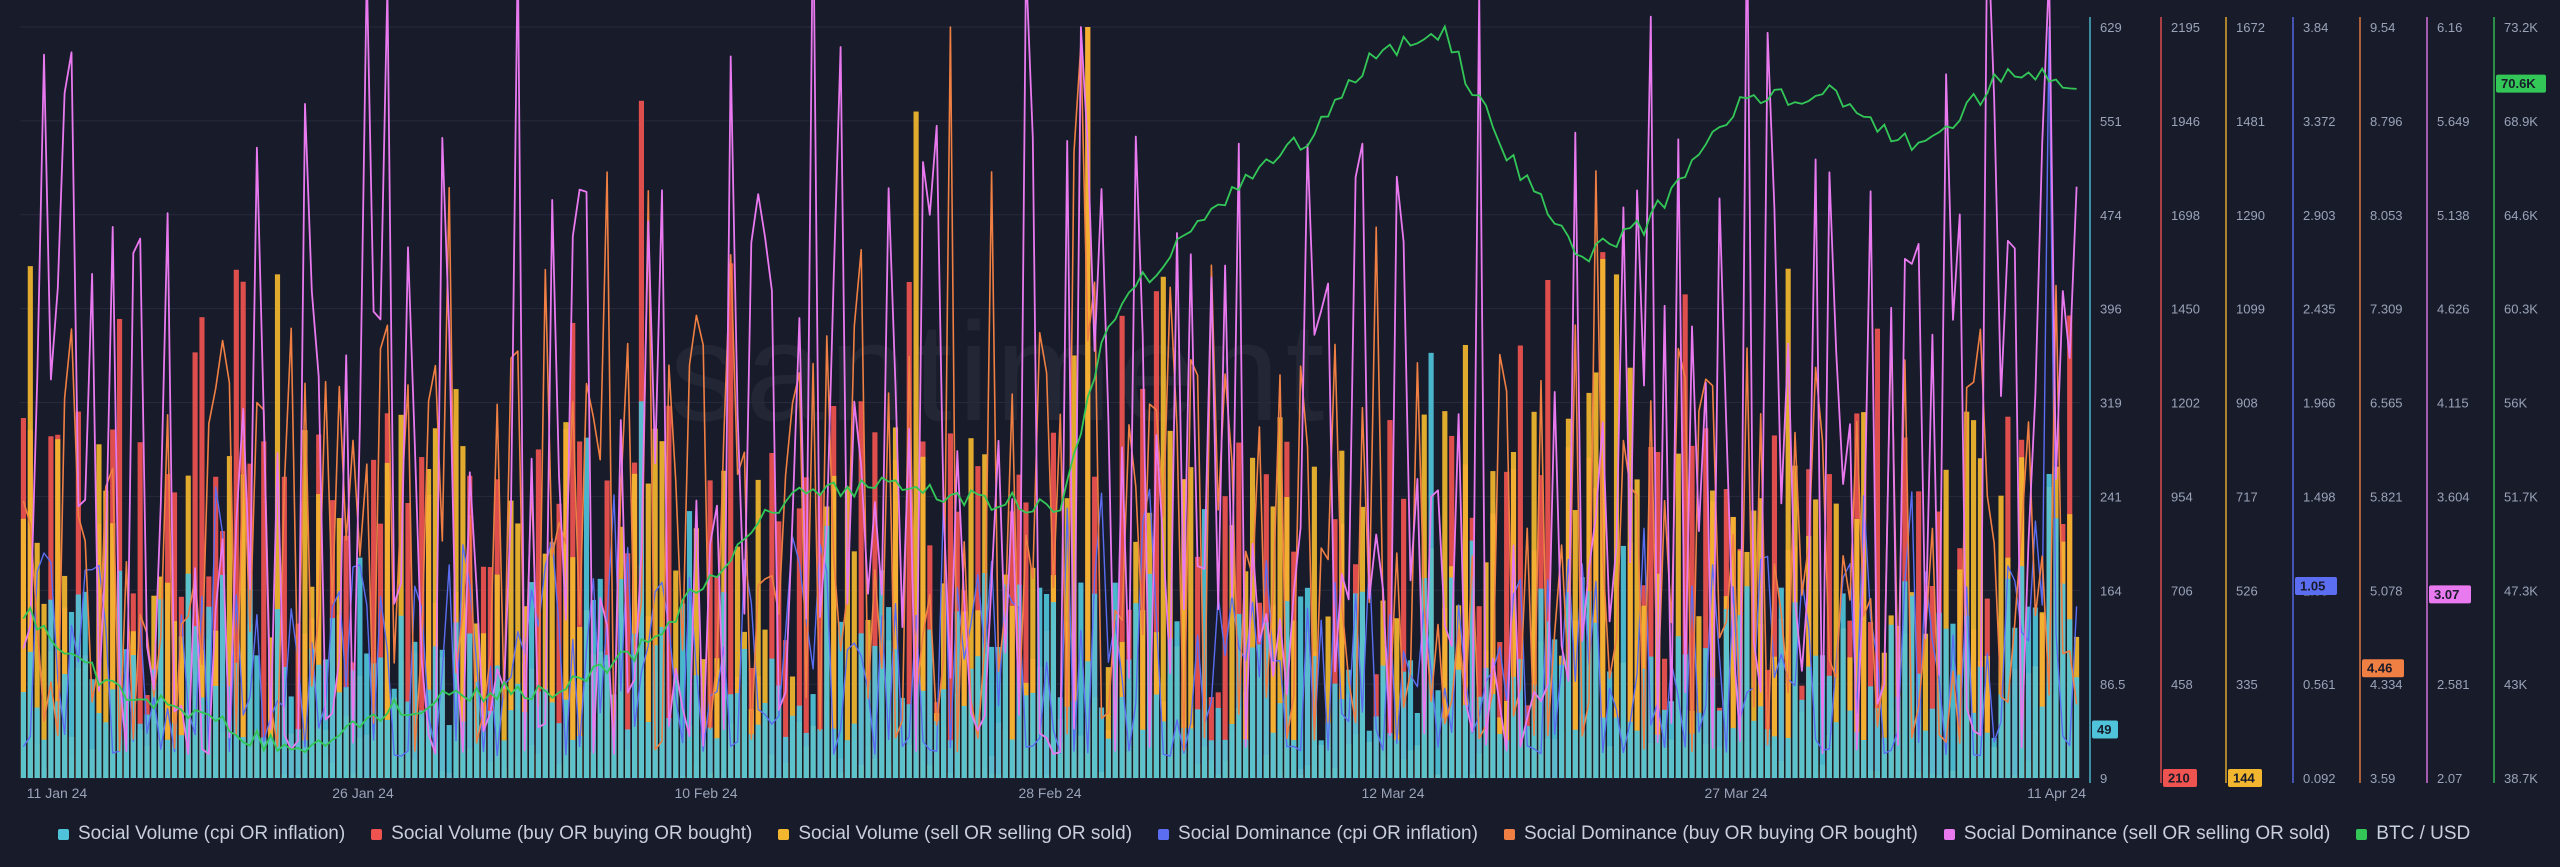 The width and height of the screenshot is (2560, 867). What do you see at coordinates (2521, 215) in the screenshot?
I see `y-tick-label: 64.6K` at bounding box center [2521, 215].